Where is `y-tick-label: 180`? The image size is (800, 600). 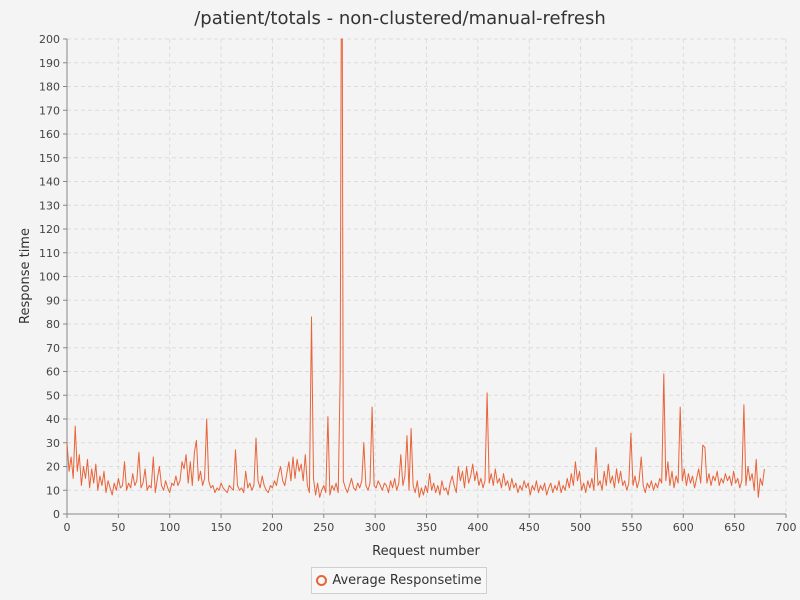
y-tick-label: 180 is located at coordinates (49, 87).